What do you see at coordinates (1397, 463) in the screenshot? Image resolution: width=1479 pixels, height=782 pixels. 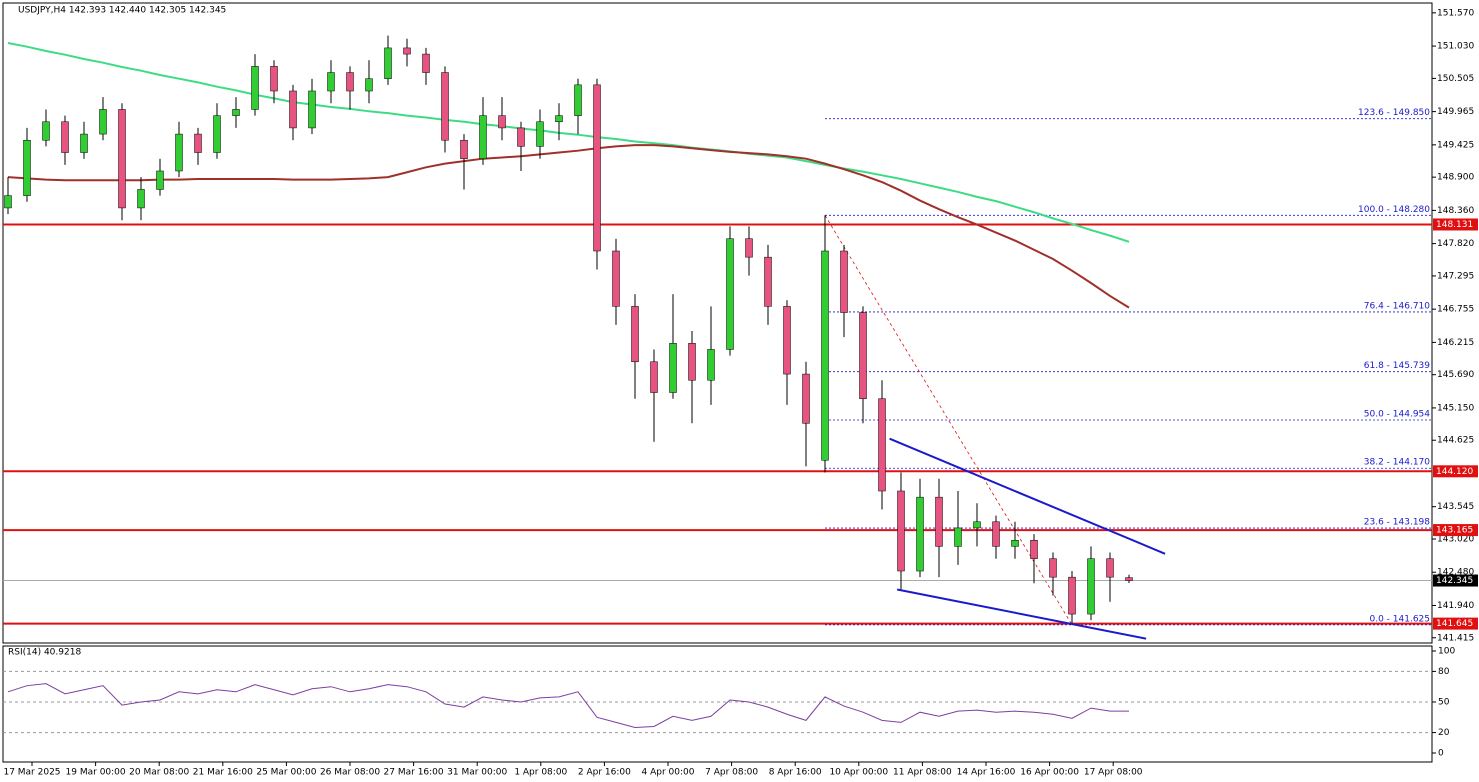 I see `fib-label: 38.2 - 144.170` at bounding box center [1397, 463].